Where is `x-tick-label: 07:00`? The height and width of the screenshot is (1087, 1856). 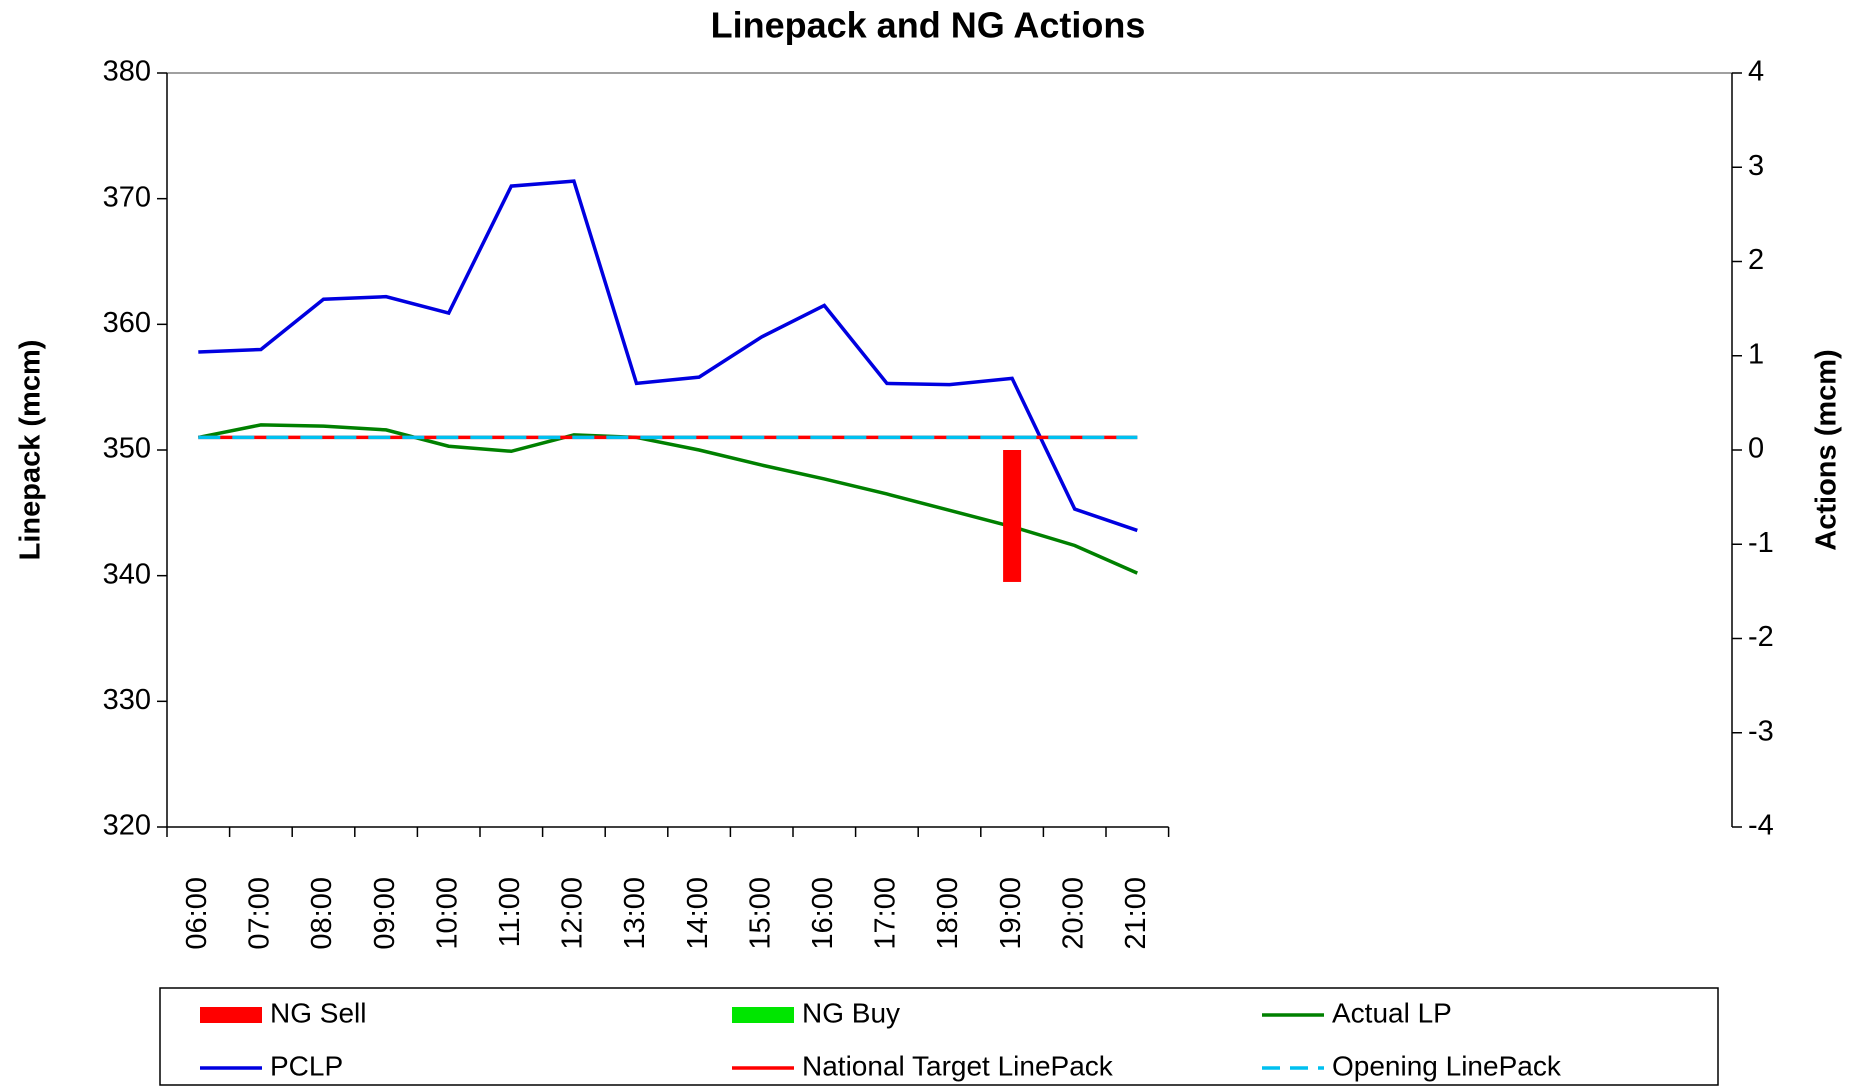
x-tick-label: 07:00 is located at coordinates (260, 913).